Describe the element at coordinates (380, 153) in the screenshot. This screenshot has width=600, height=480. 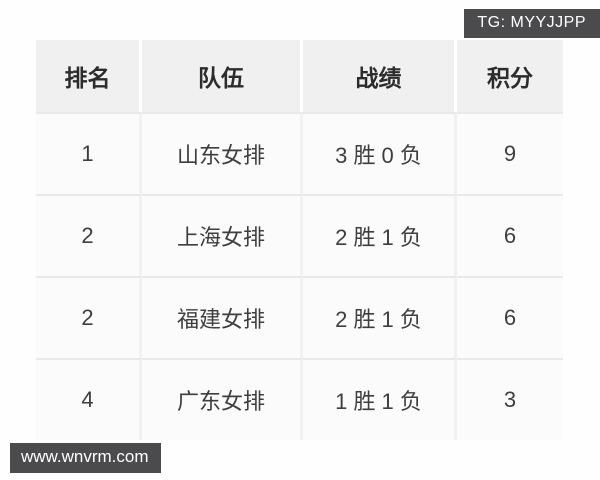
I see `record-cell: 3 胜 0 负` at that location.